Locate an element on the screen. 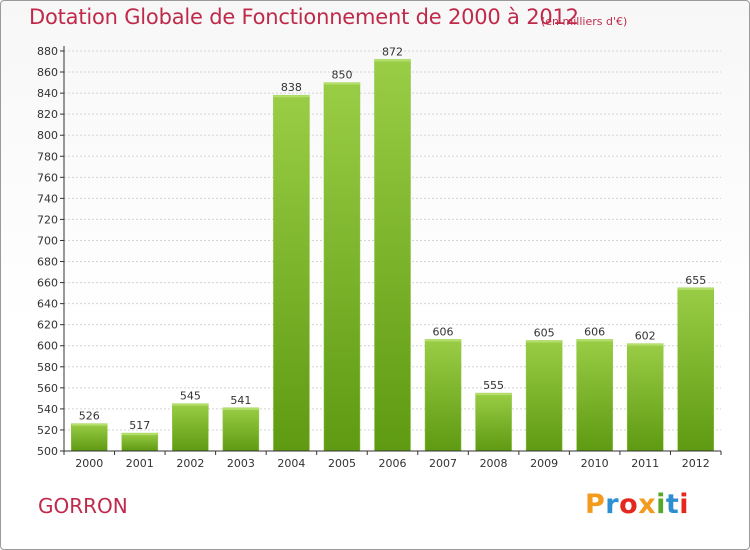 The image size is (750, 550). y-tick-label: 780 is located at coordinates (47, 156).